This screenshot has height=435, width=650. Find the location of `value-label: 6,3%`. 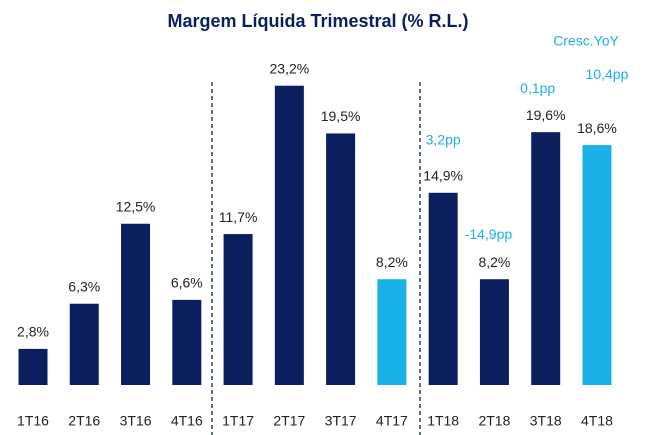

value-label: 6,3% is located at coordinates (84, 286).